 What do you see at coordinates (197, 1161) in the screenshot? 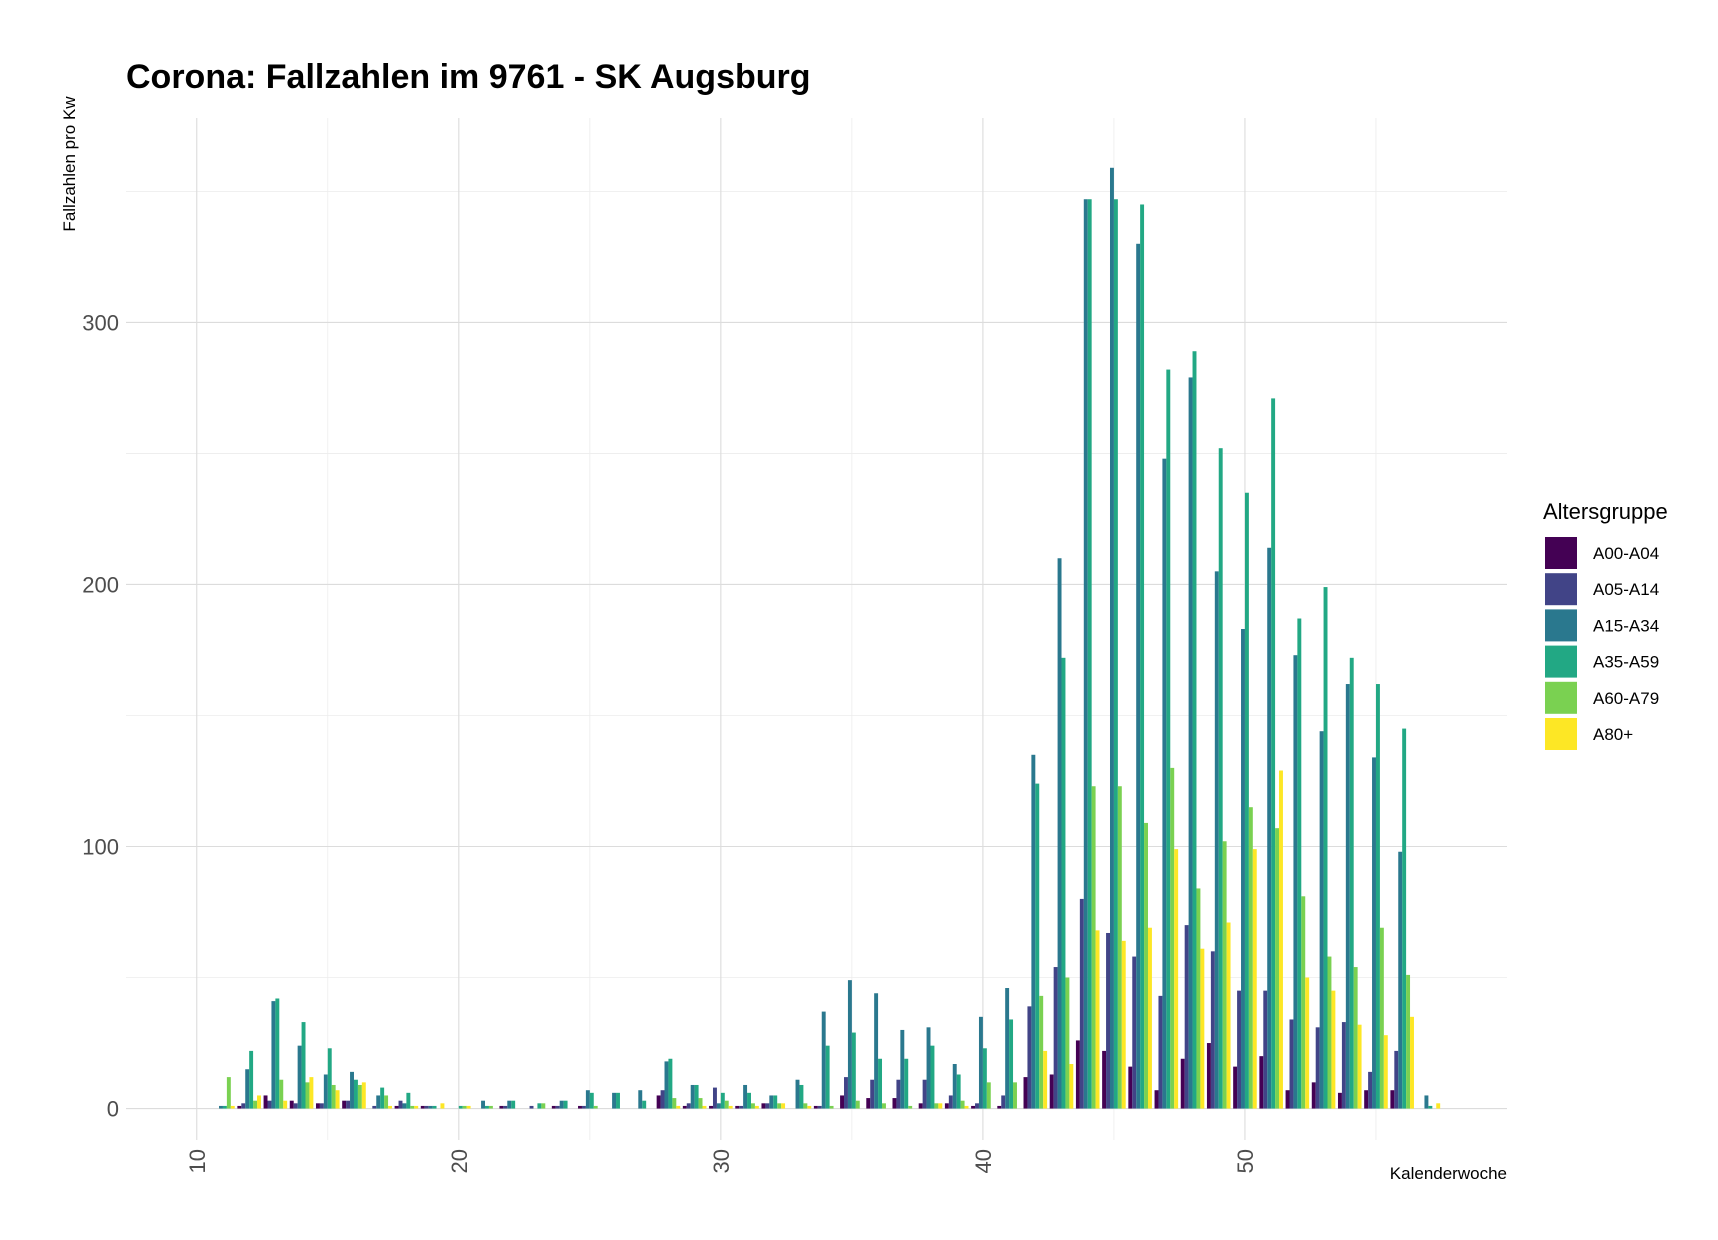
I see `x-tick-label: 10` at bounding box center [197, 1161].